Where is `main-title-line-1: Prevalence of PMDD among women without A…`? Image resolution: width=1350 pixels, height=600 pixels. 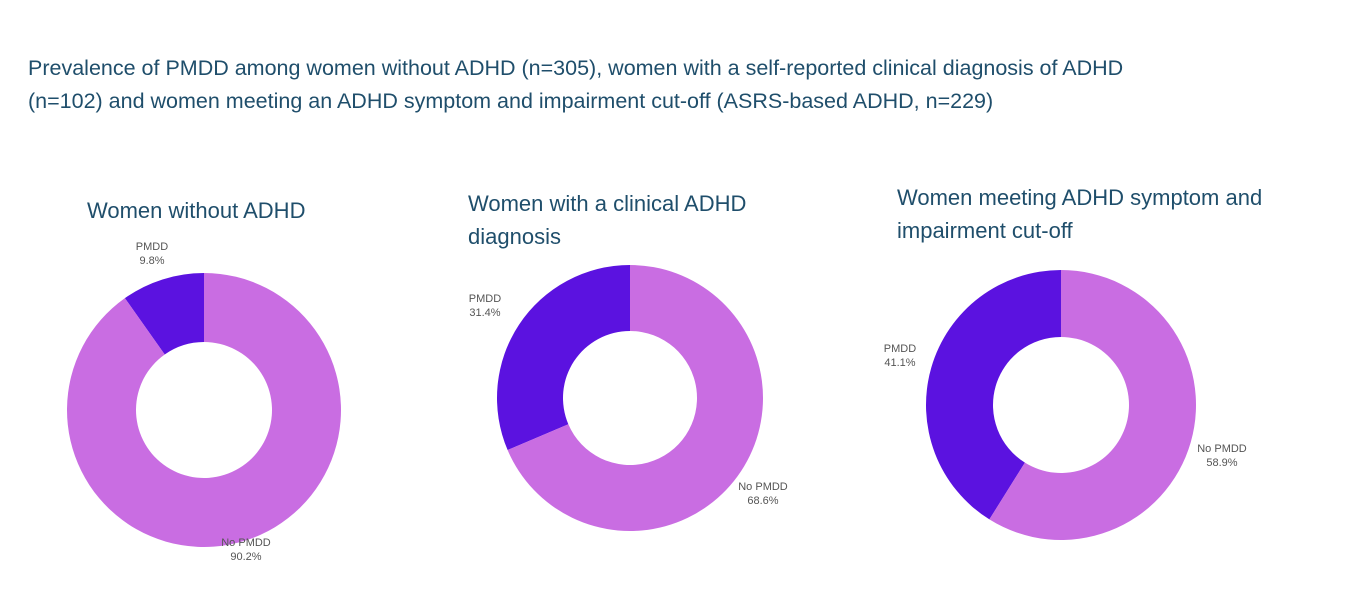 main-title-line-1: Prevalence of PMDD among women without A… is located at coordinates (576, 68).